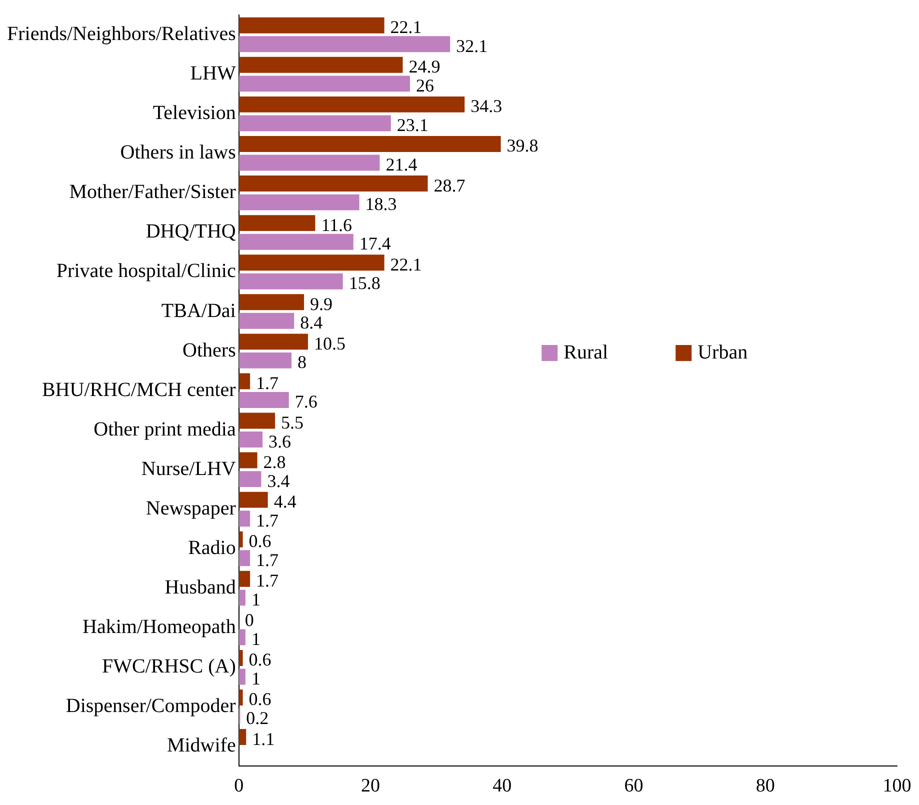  What do you see at coordinates (249, 620) in the screenshot?
I see `data-label: 0` at bounding box center [249, 620].